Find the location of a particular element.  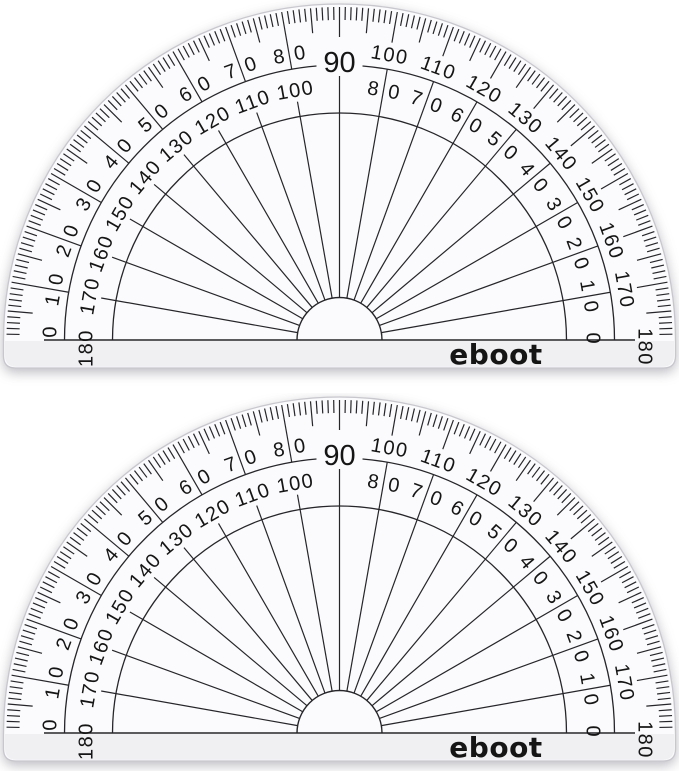

degree-label-inner: 8 is located at coordinates (373, 482).